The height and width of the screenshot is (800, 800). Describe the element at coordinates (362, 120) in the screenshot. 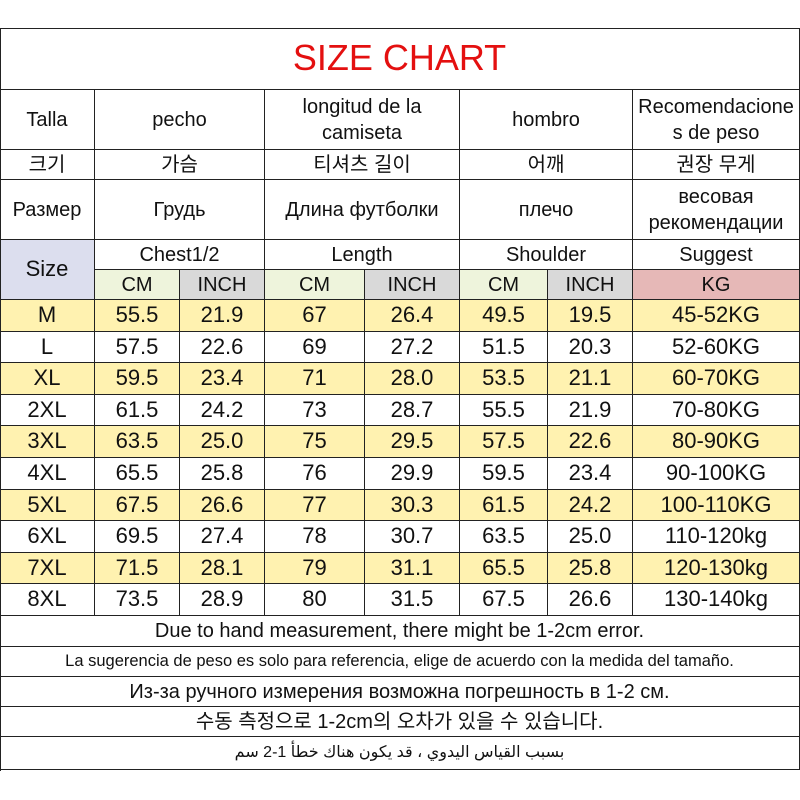

I see `header-cell: longitud de la camiseta` at that location.